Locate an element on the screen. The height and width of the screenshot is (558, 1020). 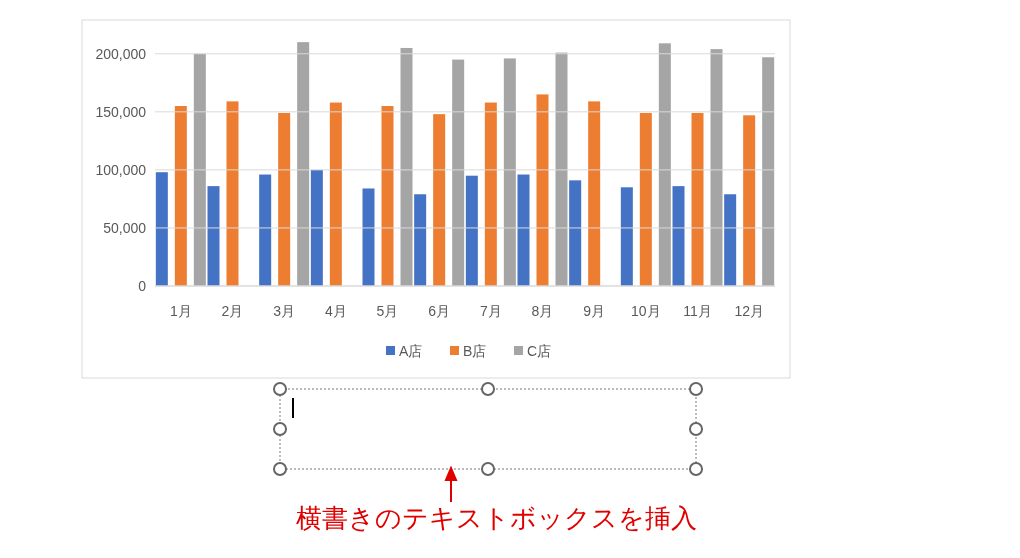
x-tick-label: 11月 is located at coordinates (697, 311).